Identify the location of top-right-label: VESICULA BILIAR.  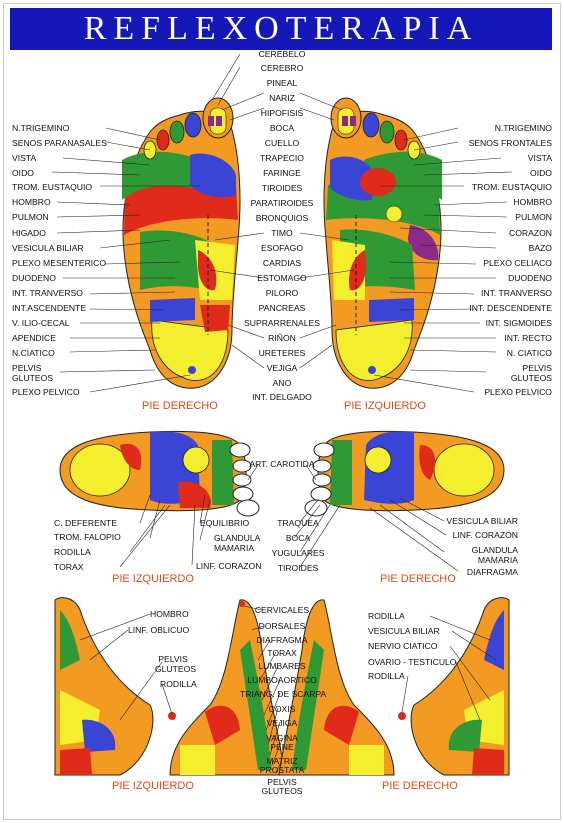
(482, 521).